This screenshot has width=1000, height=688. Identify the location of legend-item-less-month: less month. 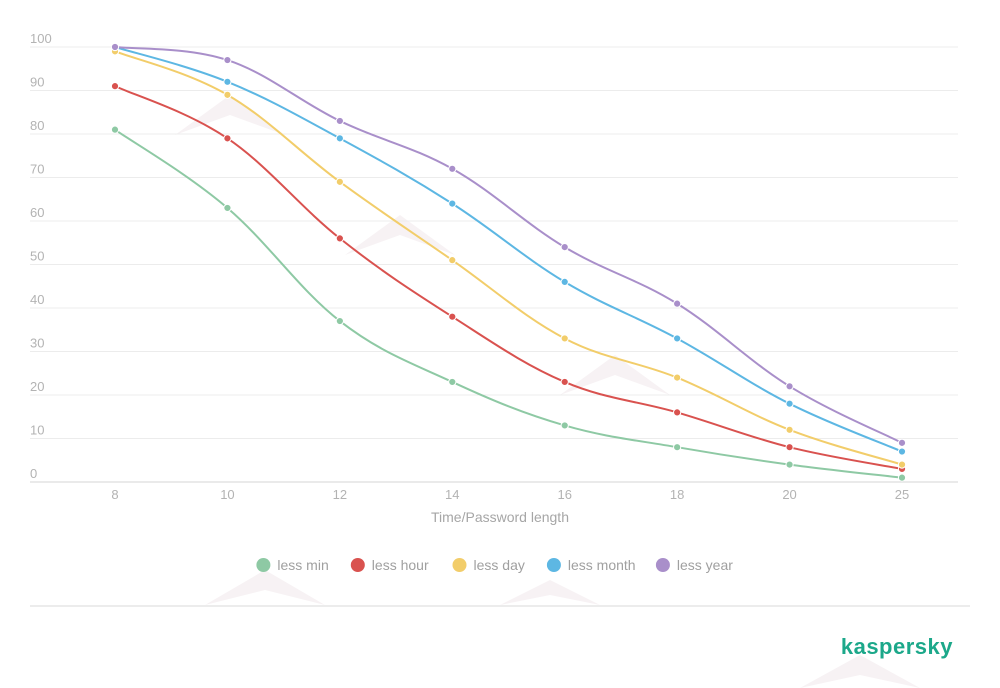
(591, 565).